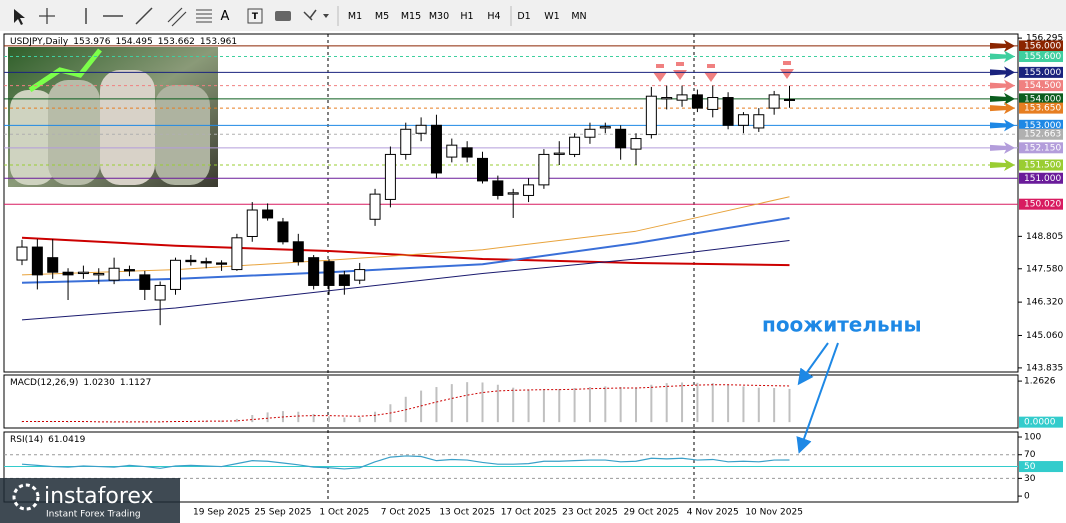 This screenshot has height=523, width=1066. What do you see at coordinates (1041, 467) in the screenshot?
I see `y-tick-label-bg` at bounding box center [1041, 467].